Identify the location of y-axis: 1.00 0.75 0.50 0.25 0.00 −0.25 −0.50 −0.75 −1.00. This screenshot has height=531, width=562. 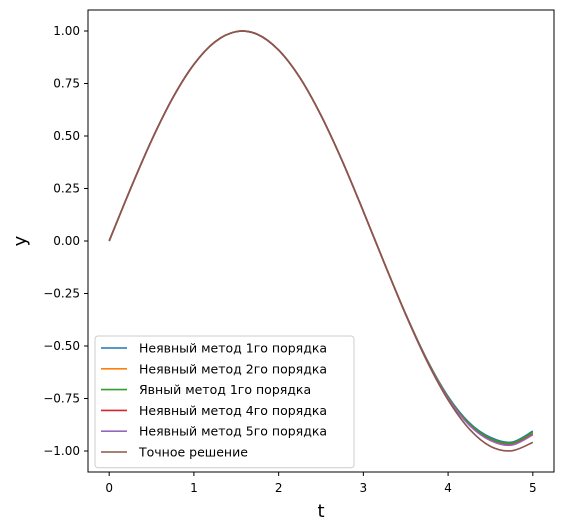
(65, 241).